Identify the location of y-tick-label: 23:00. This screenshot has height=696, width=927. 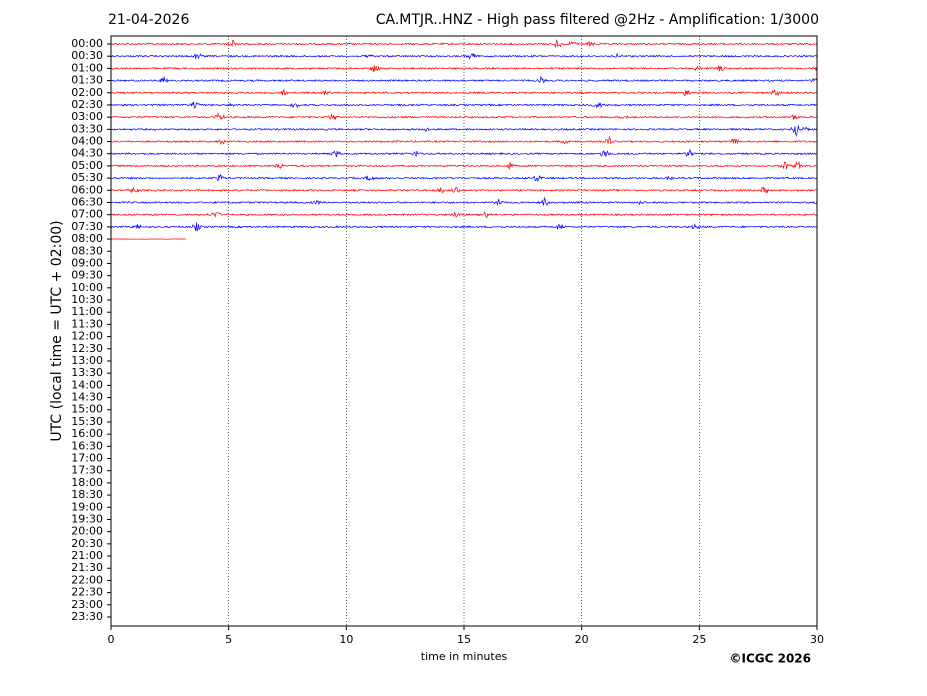
(87, 604).